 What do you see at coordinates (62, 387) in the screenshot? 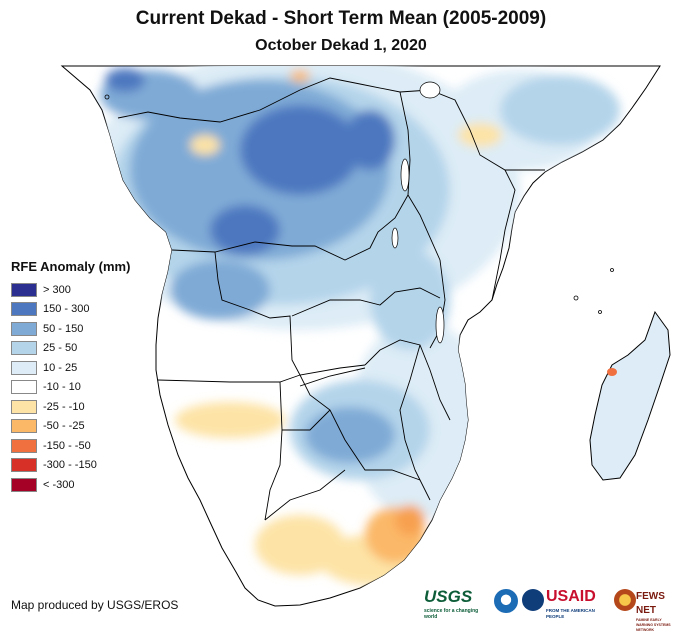
I see `legend-label: -10 - 10` at bounding box center [62, 387].